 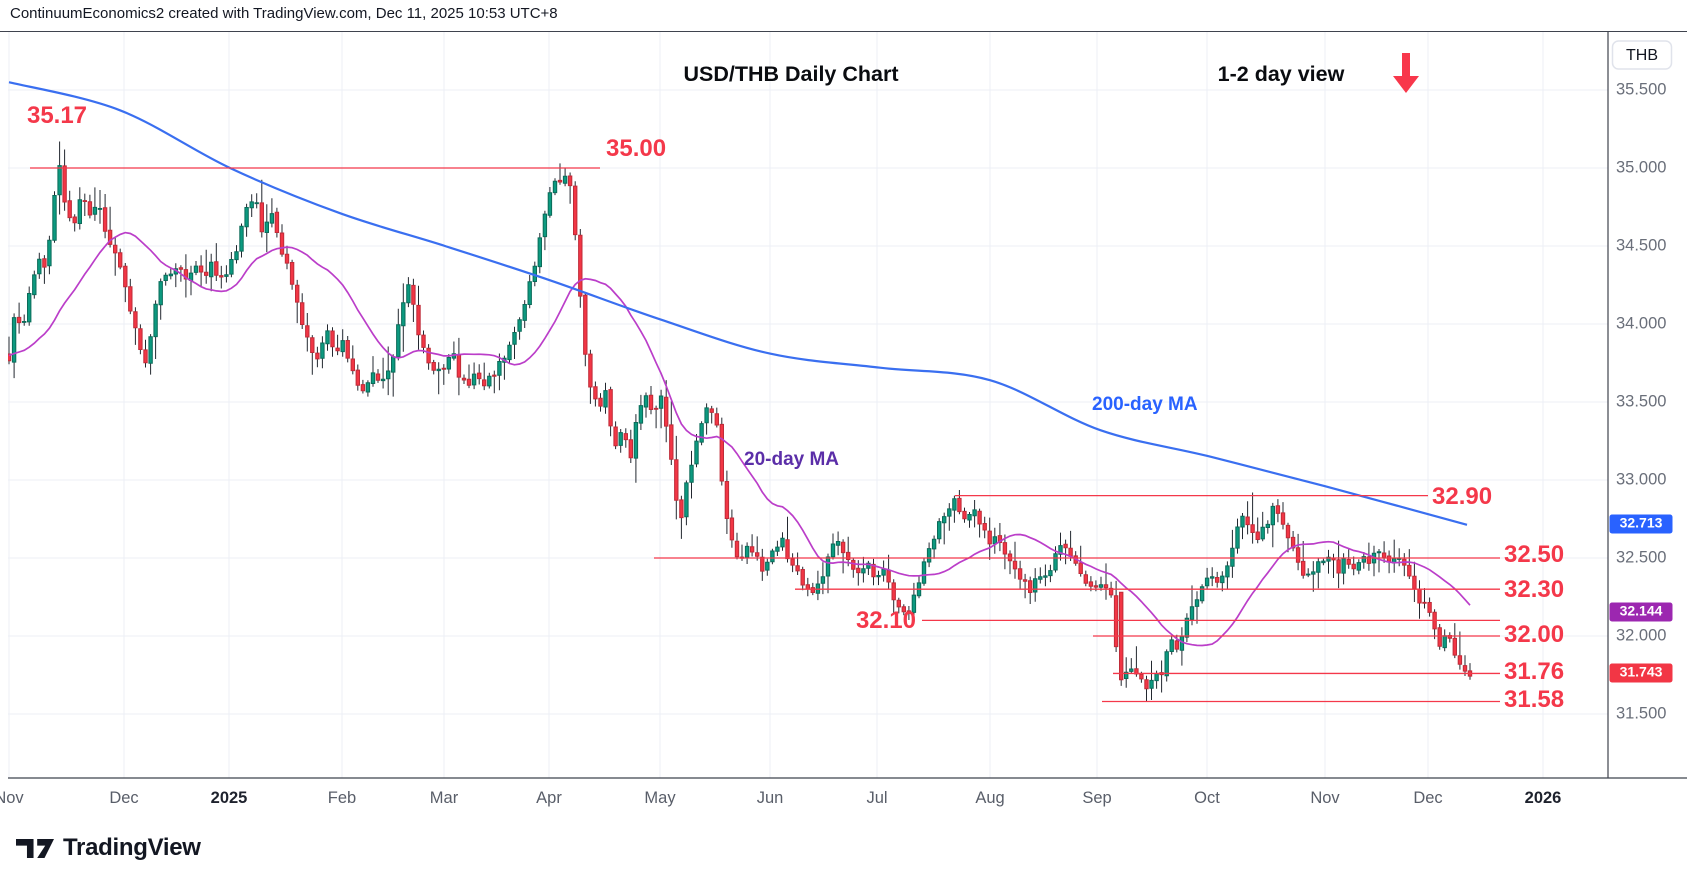 I want to click on level-label: 31.76, so click(x=1534, y=671).